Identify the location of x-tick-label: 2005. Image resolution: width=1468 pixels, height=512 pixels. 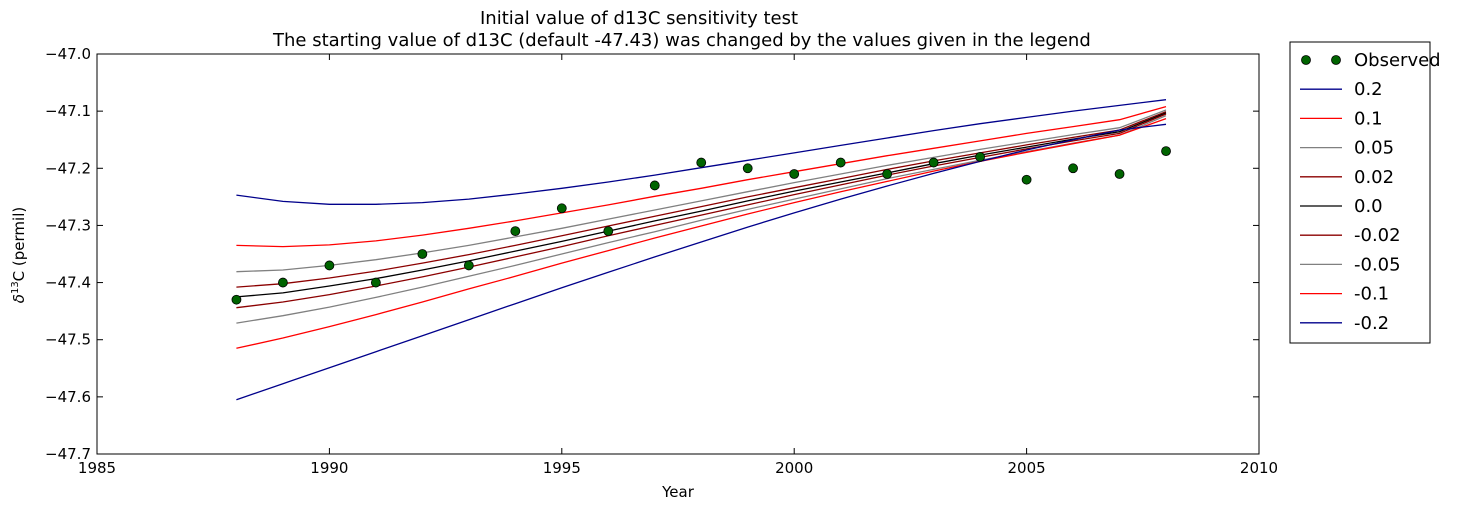
(1027, 468).